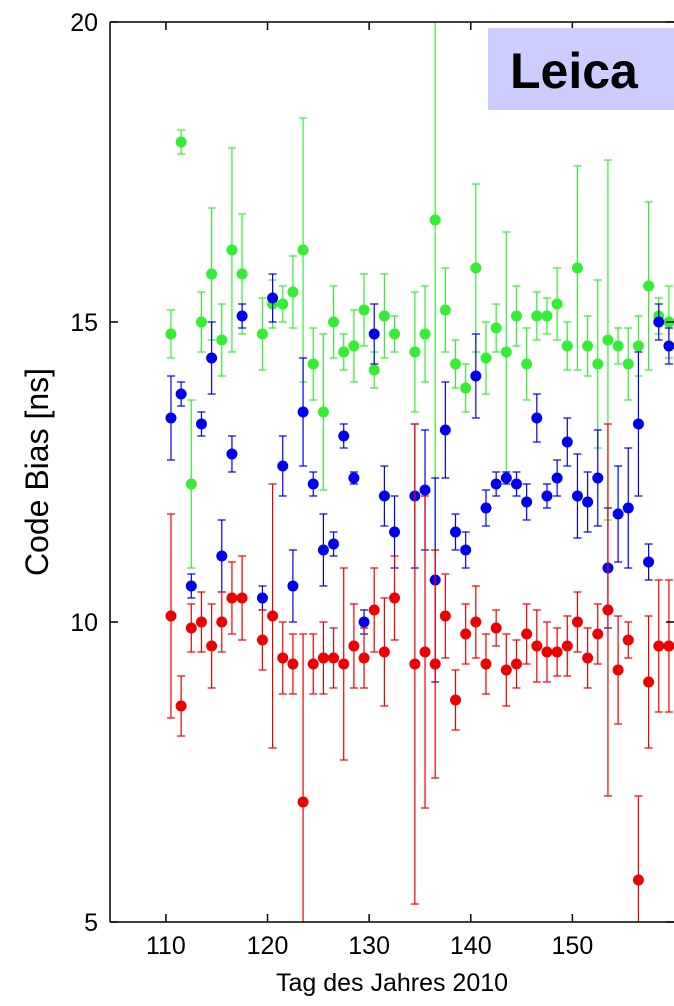 The image size is (674, 1006). What do you see at coordinates (392, 983) in the screenshot?
I see `x-axis-title: Tag des Jahres 2010` at bounding box center [392, 983].